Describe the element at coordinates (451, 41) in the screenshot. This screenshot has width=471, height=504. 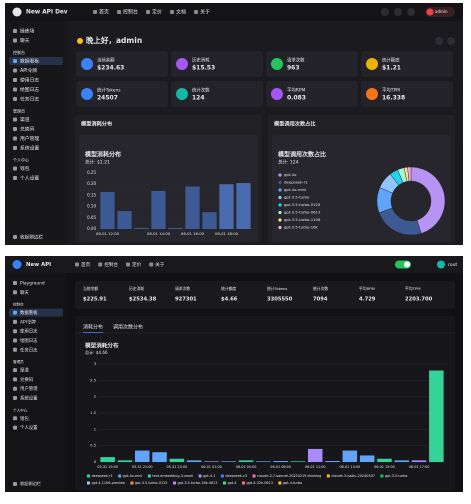
I see `search-button` at that location.